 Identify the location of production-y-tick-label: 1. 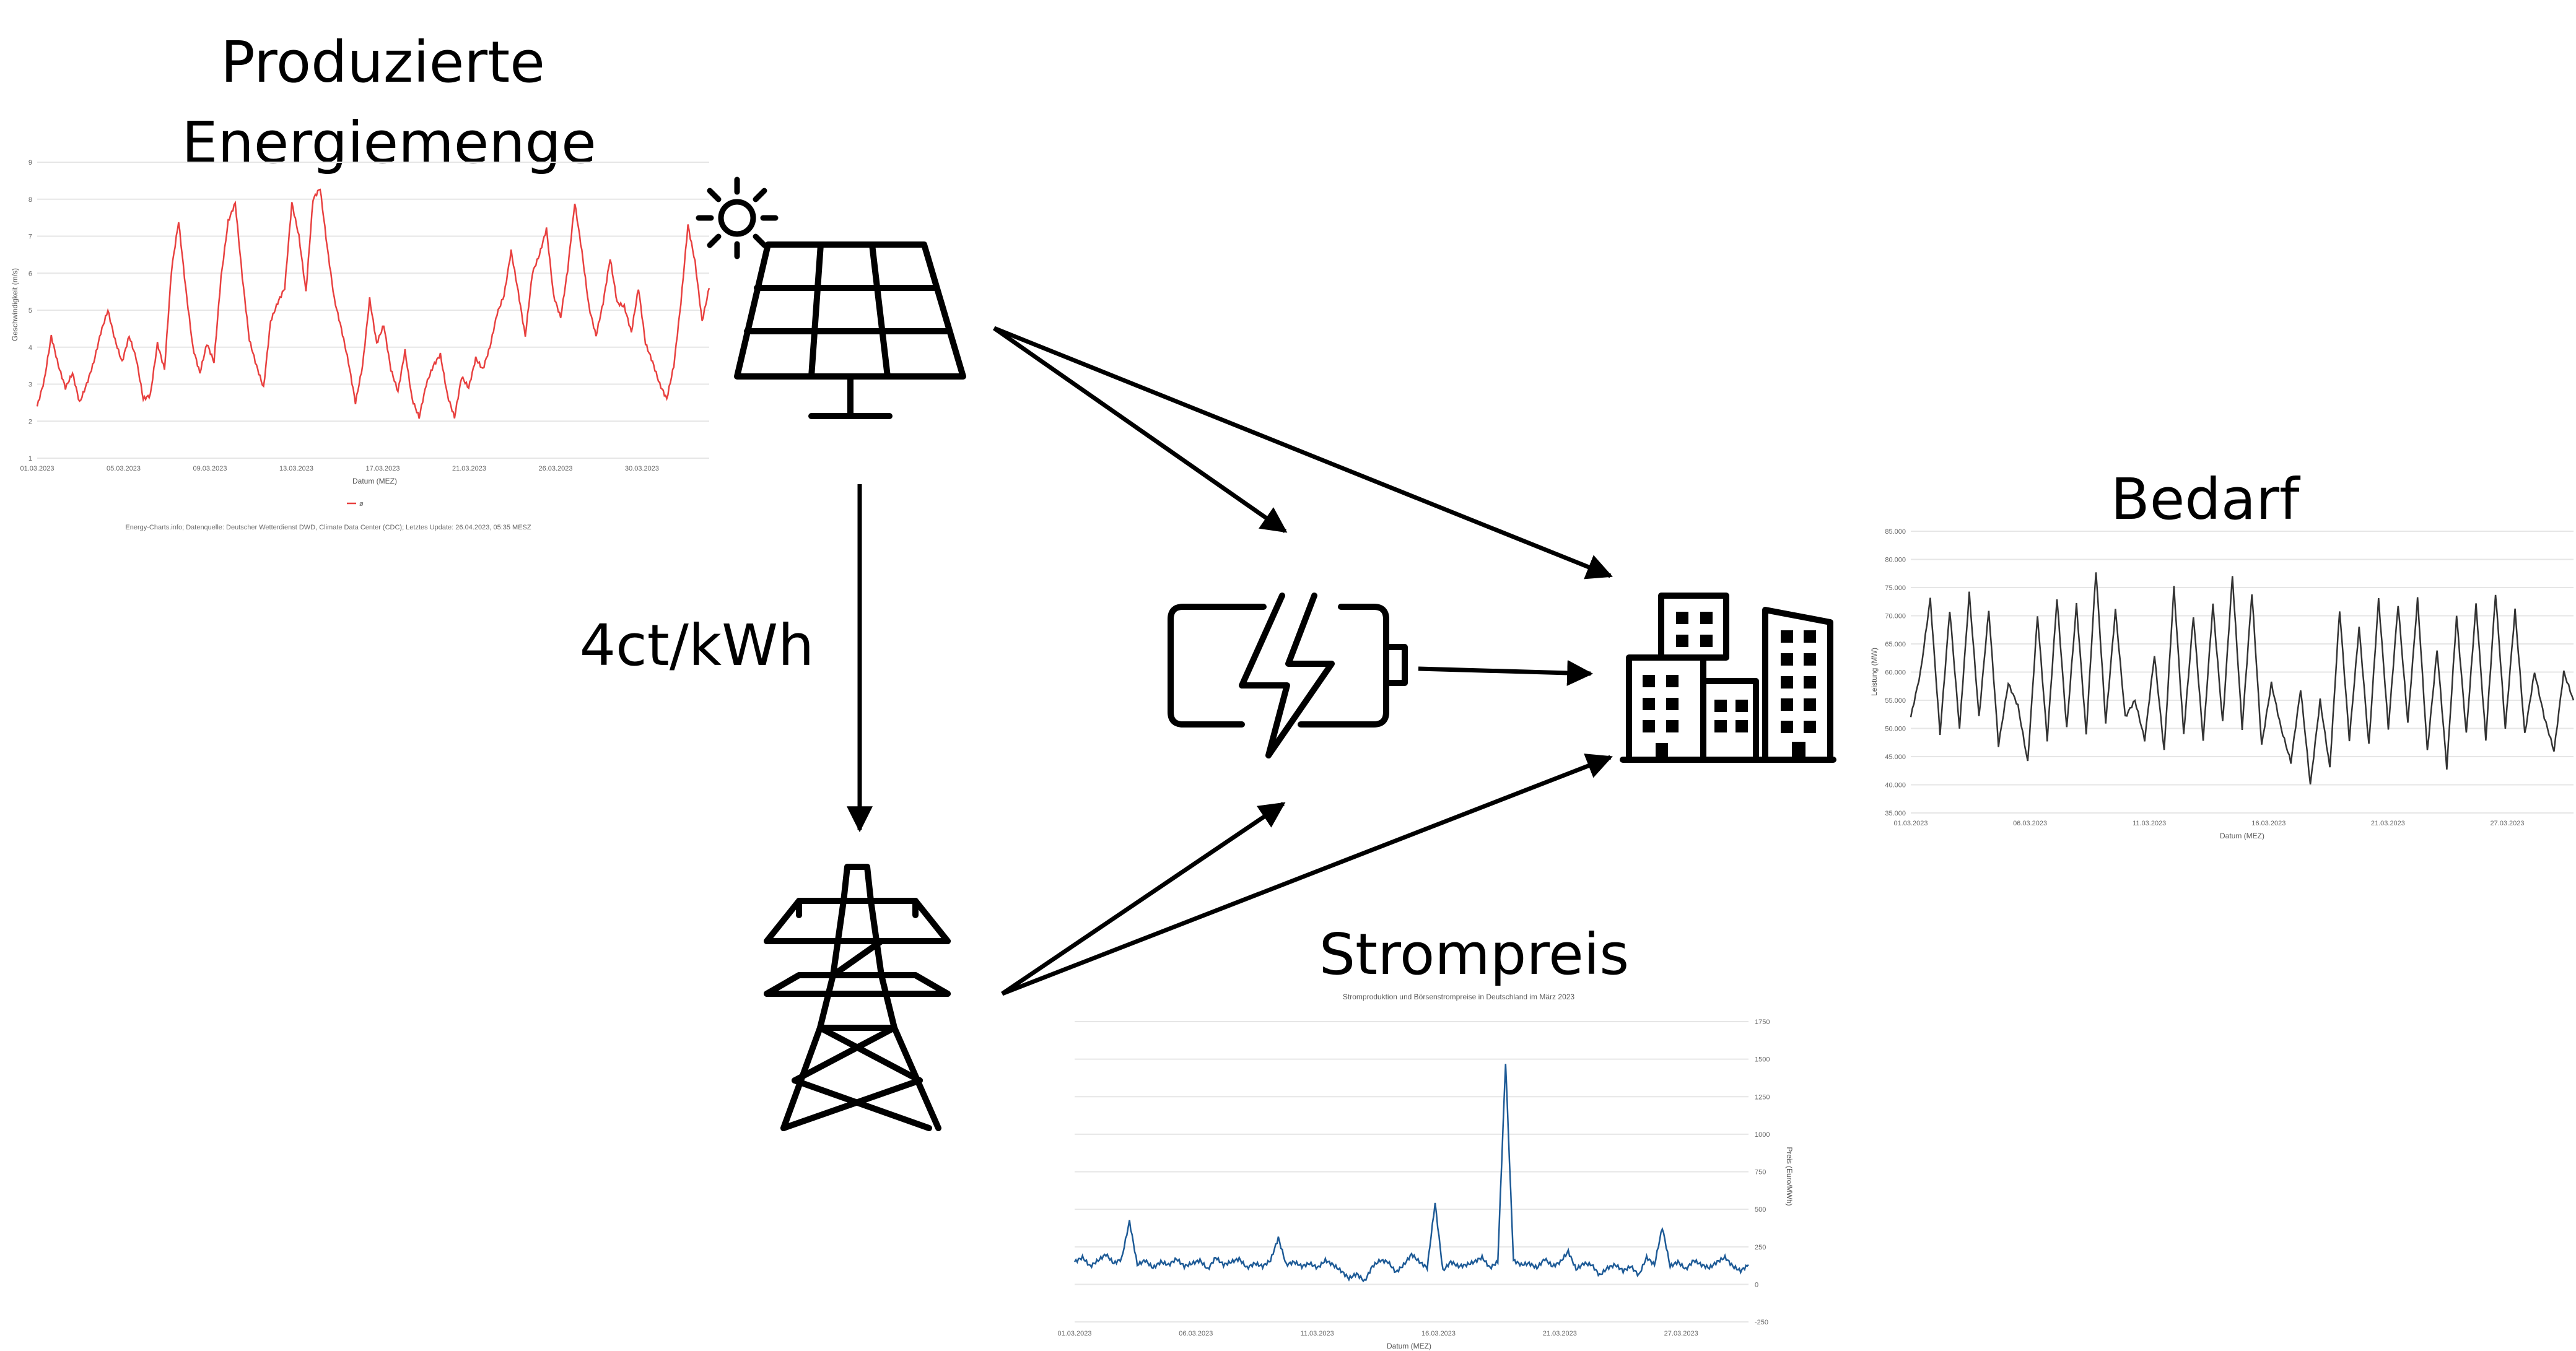
(30, 459).